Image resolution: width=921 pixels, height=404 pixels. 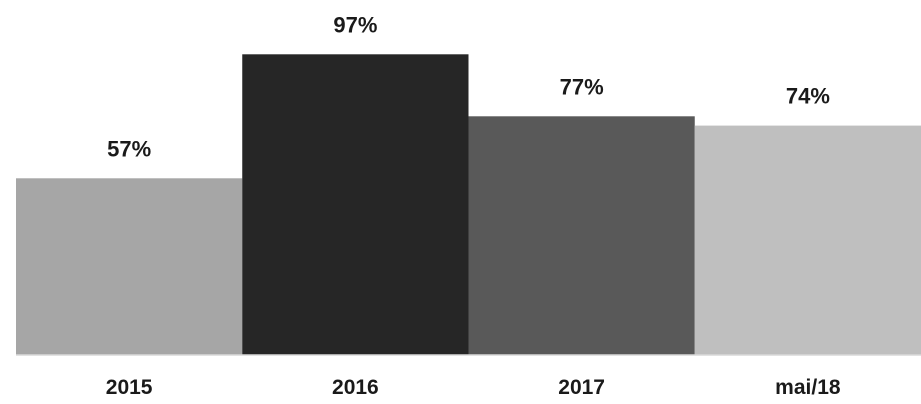 What do you see at coordinates (582, 86) in the screenshot?
I see `data-label: 77%` at bounding box center [582, 86].